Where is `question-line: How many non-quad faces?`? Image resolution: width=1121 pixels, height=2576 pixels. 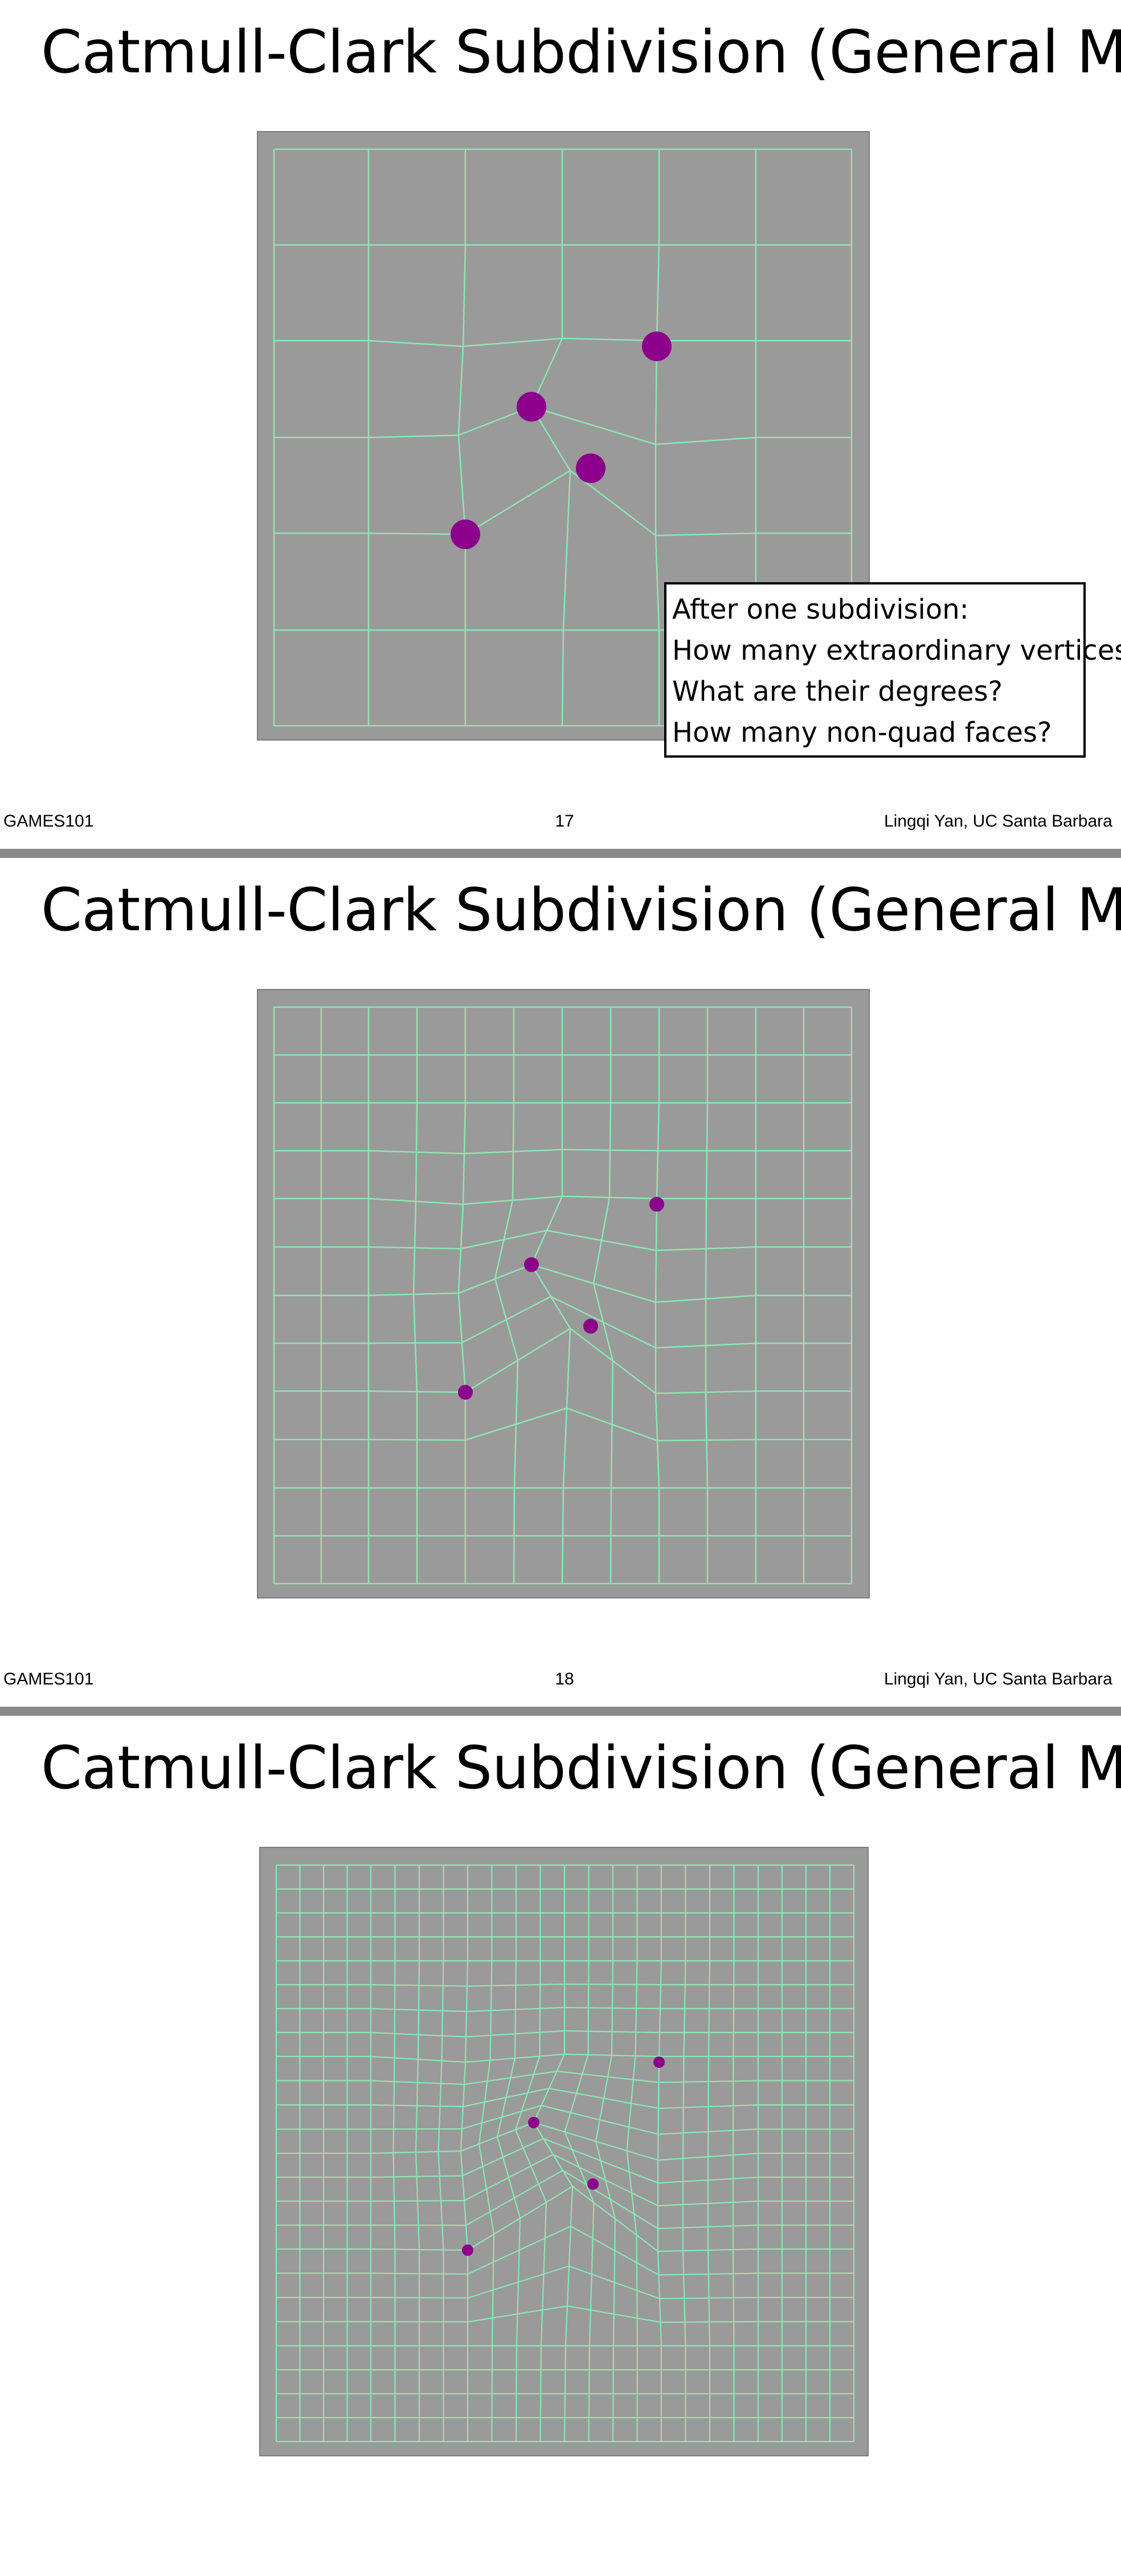
question-line: How many non-quad faces? is located at coordinates (862, 733).